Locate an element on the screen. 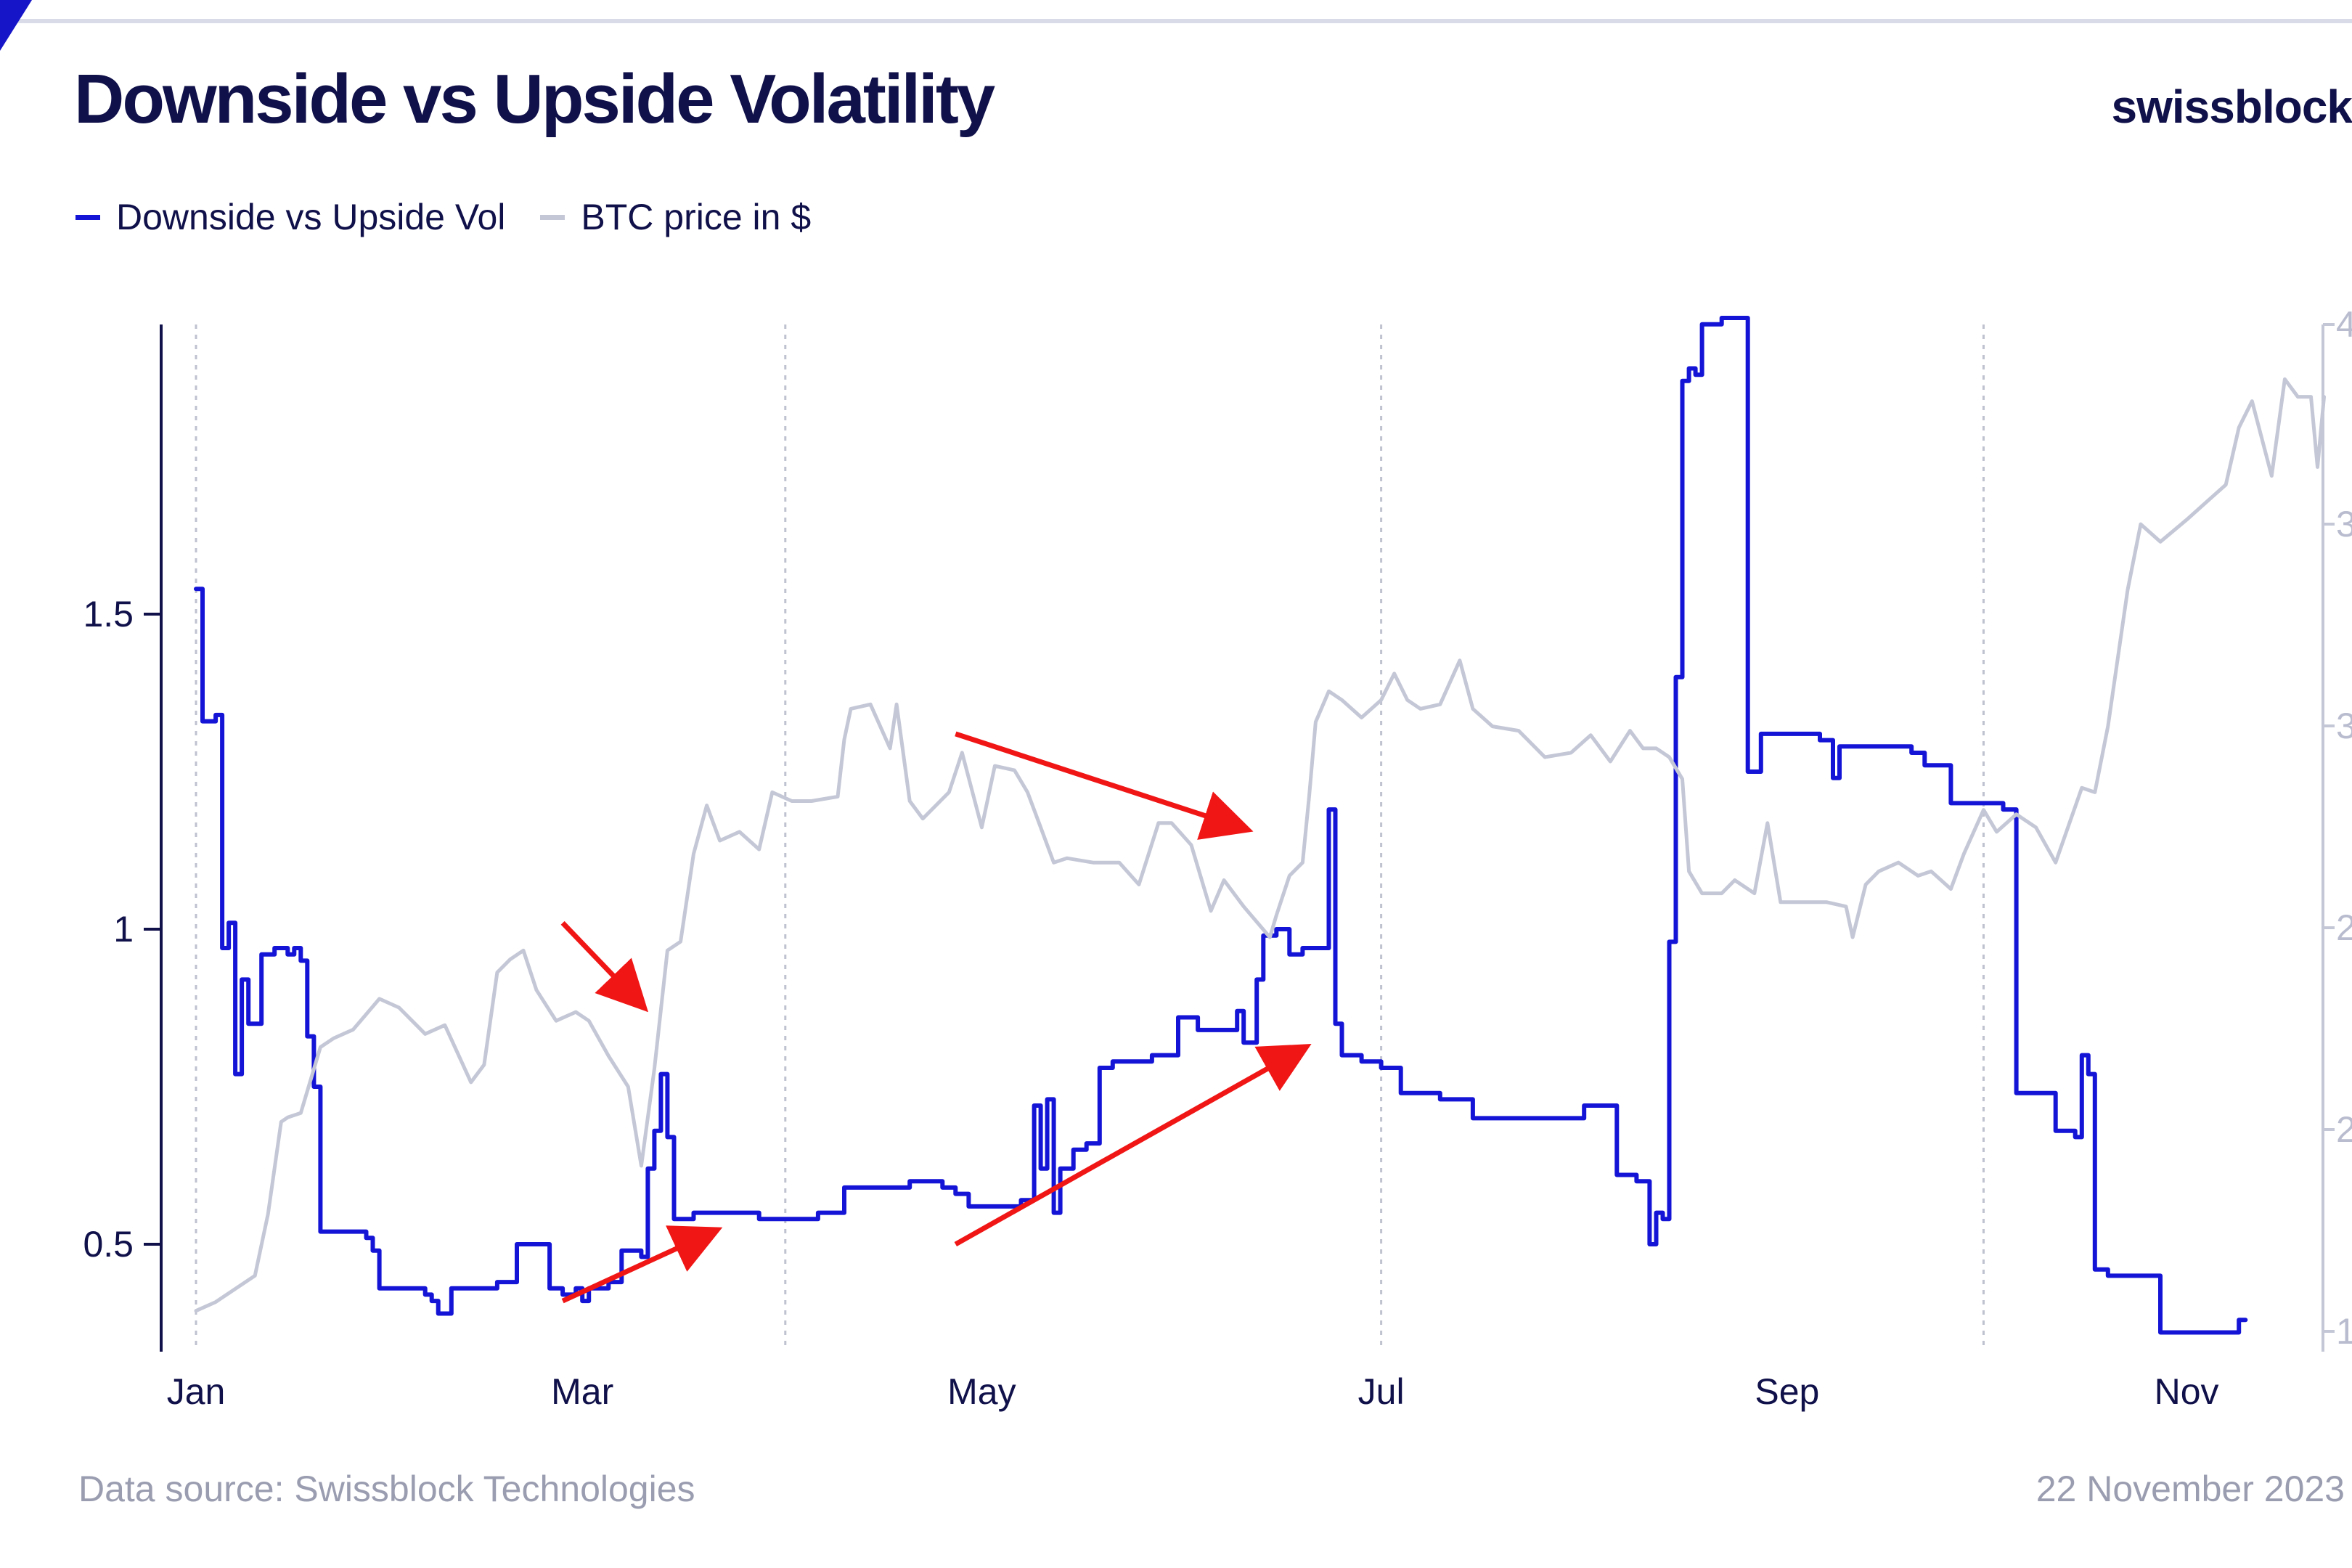 The width and height of the screenshot is (2352, 1568). report-date: 22 November 2023 is located at coordinates (2190, 1489).